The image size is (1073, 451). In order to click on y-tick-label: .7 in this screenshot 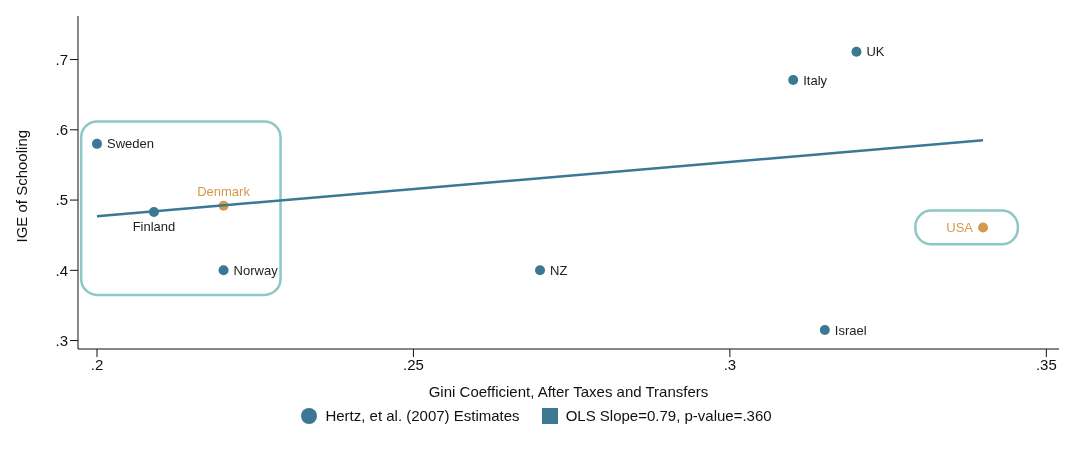, I will do `click(61, 59)`.